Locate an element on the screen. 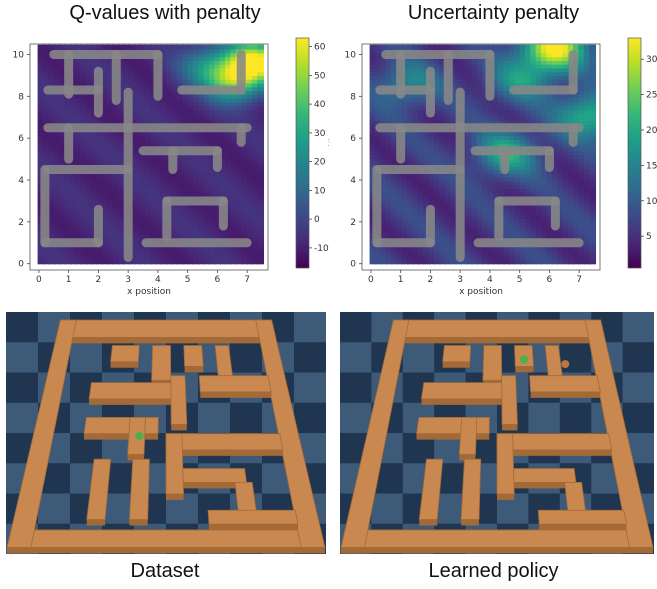  colorbar-tick-label: 60 is located at coordinates (320, 48).